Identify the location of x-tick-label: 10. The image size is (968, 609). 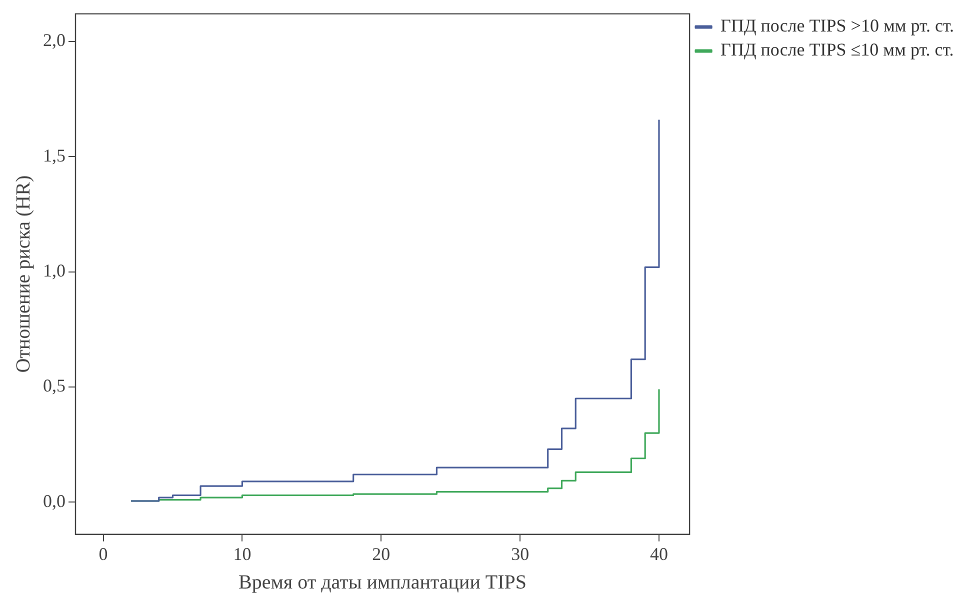
(242, 554).